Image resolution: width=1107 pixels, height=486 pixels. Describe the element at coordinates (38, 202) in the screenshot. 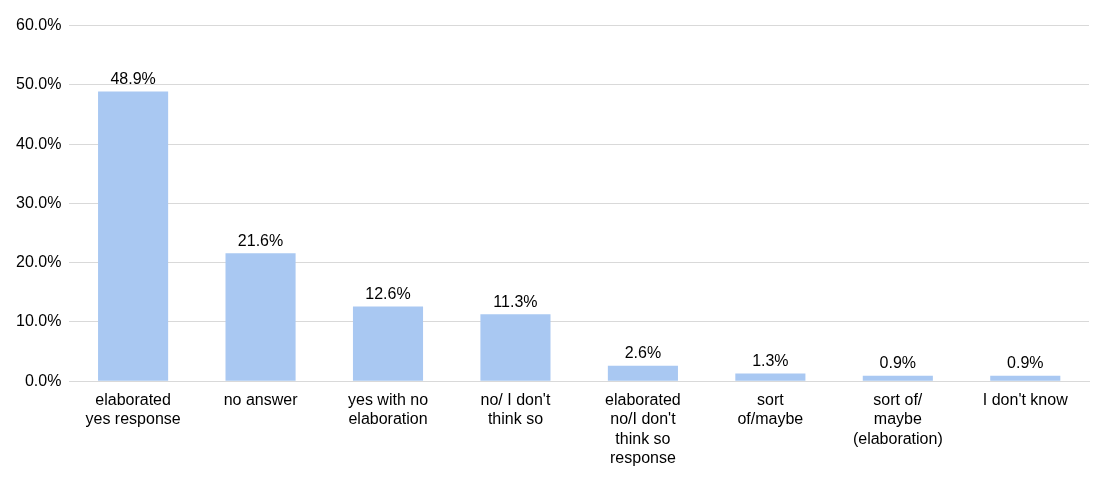

I see `y-tick-label: 30.0%` at that location.